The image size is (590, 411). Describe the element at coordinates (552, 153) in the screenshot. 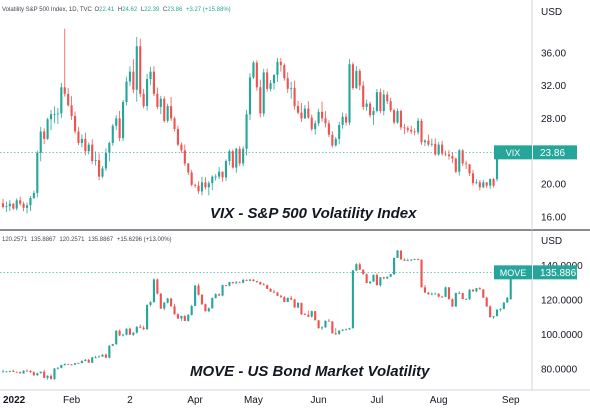

I see `vix-price-badge-text: 23.86` at that location.